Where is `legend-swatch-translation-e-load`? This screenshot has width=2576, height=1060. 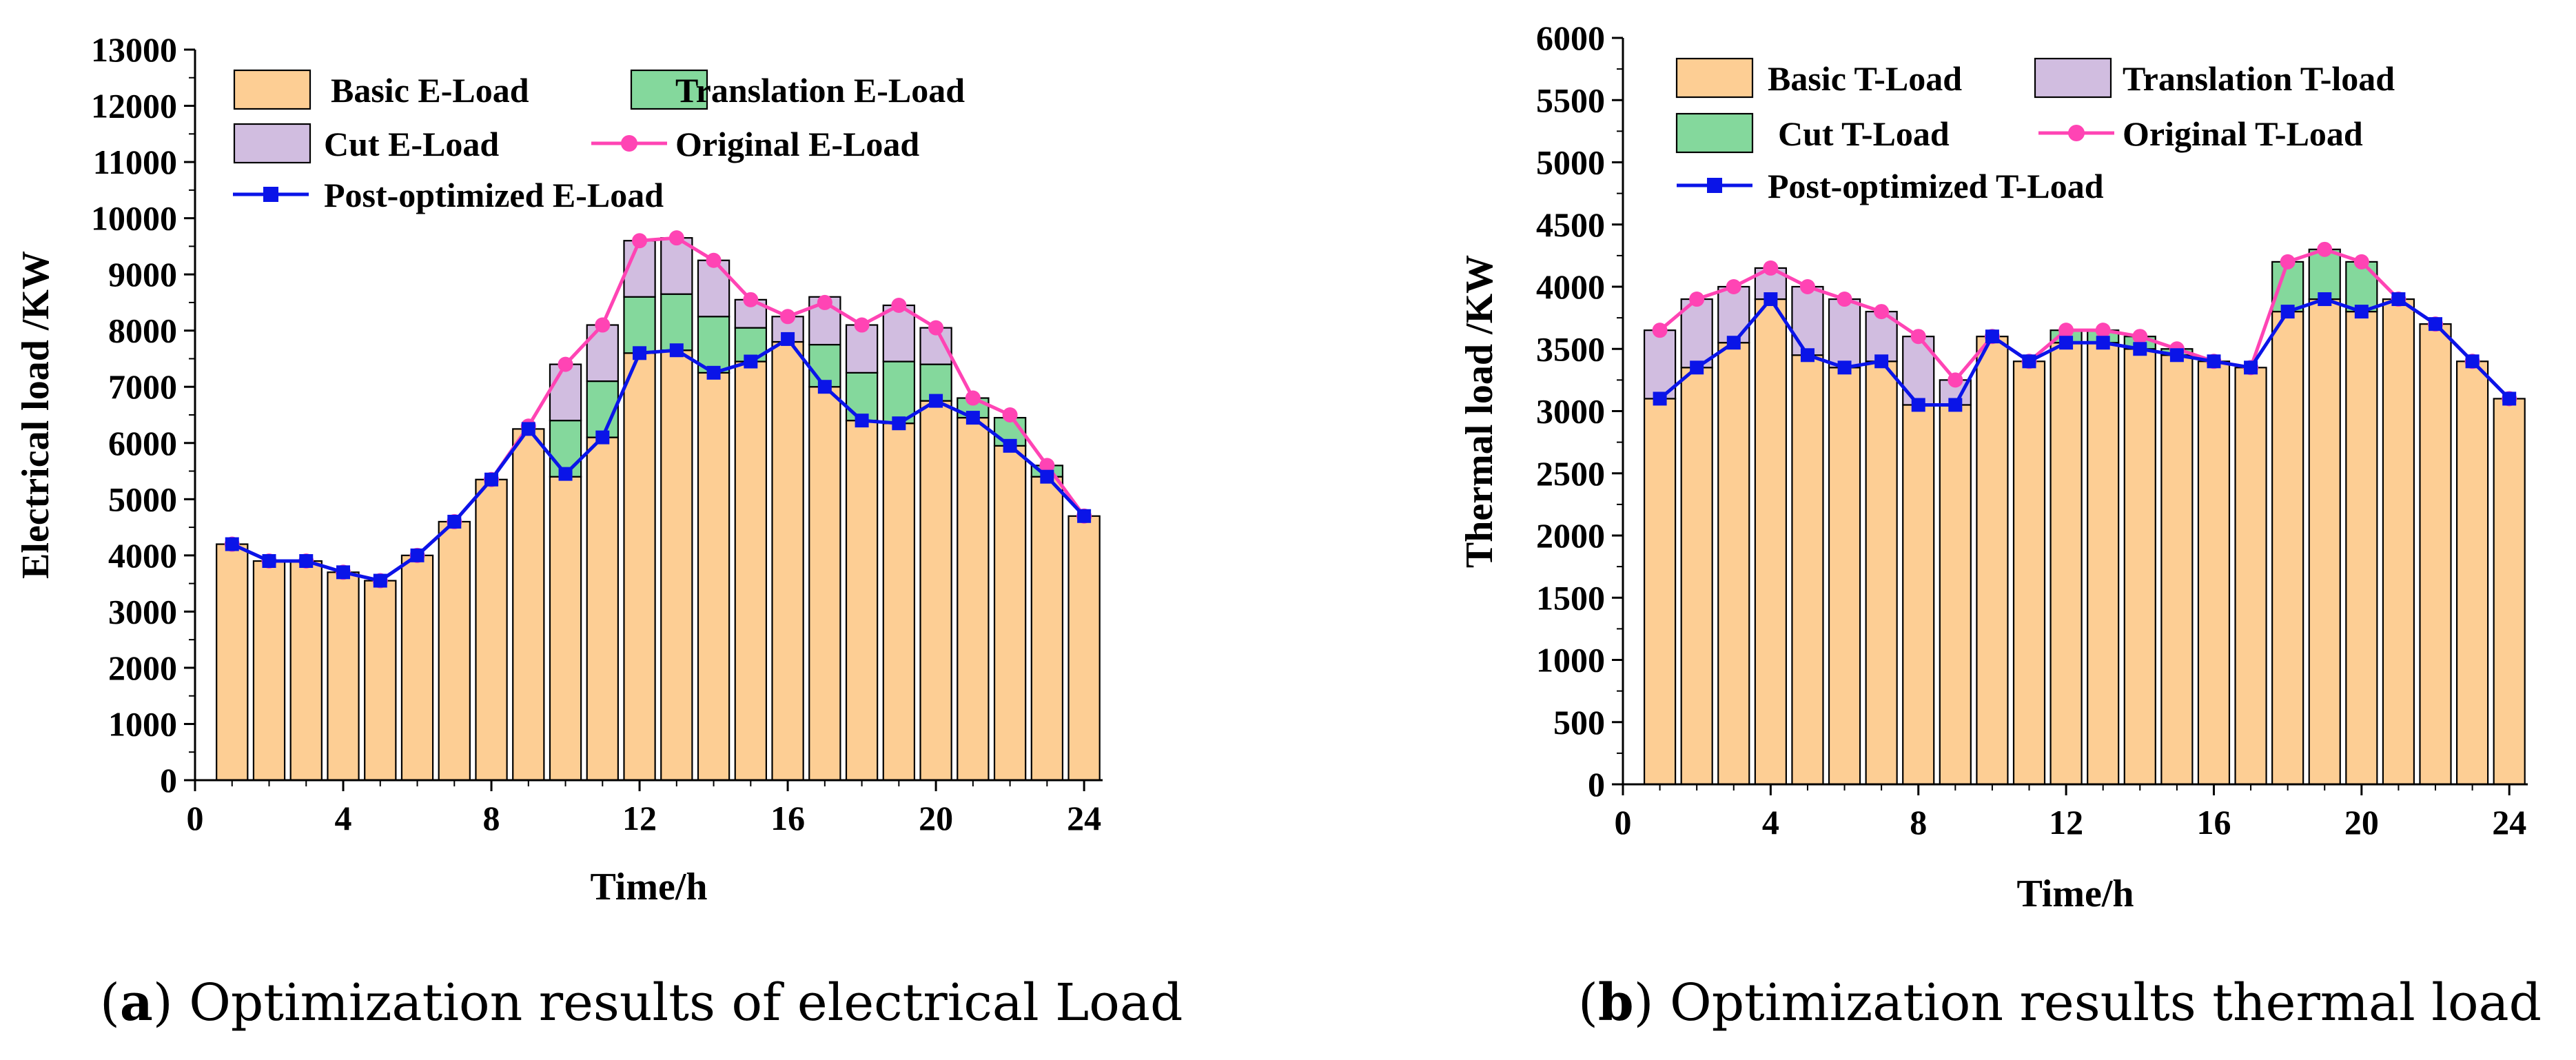 legend-swatch-translation-e-load is located at coordinates (669, 89).